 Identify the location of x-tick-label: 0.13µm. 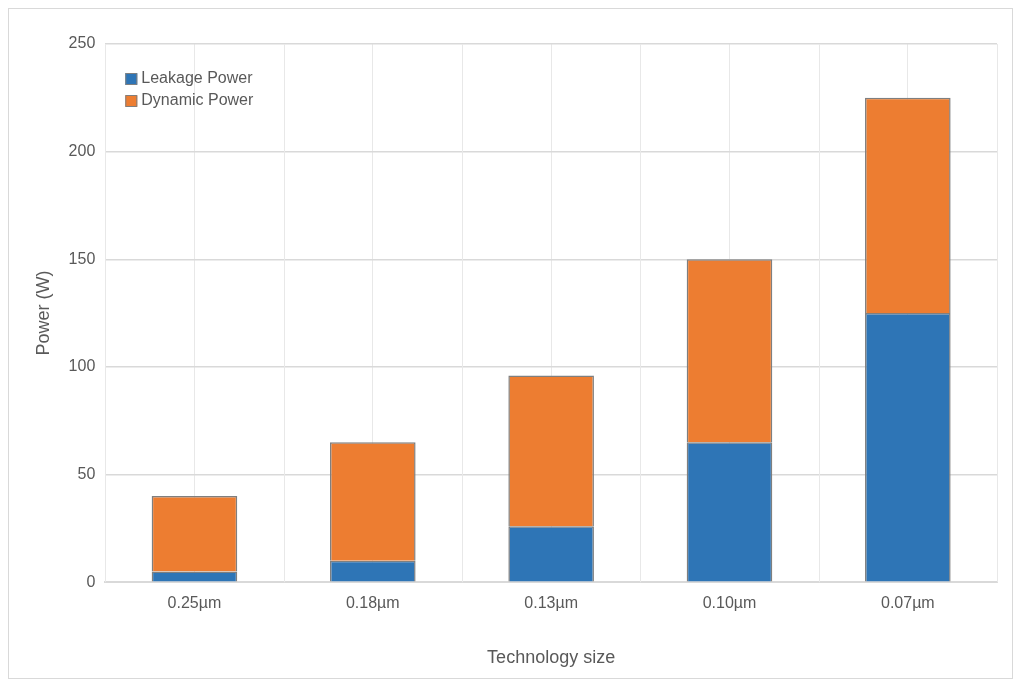
(551, 603).